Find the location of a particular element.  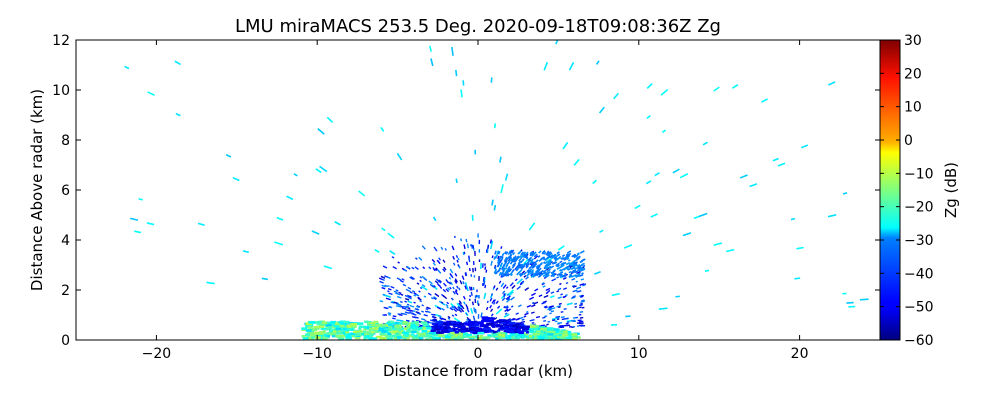

colorbar-tick-label: 10 is located at coordinates (913, 108).